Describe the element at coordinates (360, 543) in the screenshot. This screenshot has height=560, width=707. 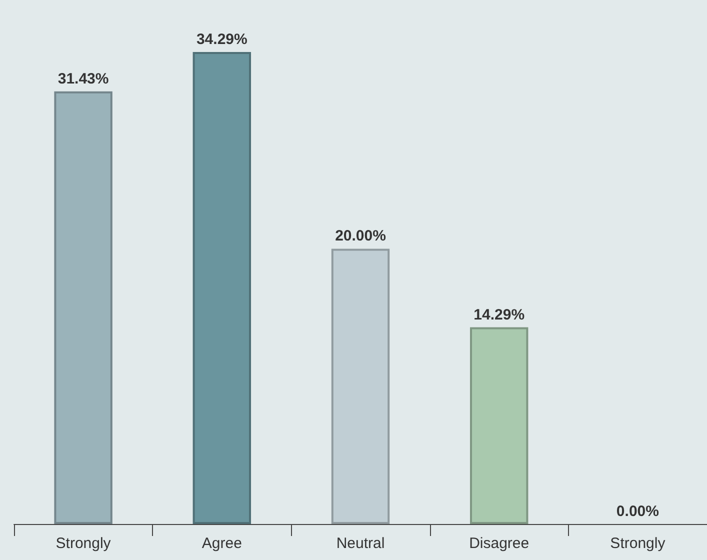
I see `x-tick-label: Neutral` at that location.